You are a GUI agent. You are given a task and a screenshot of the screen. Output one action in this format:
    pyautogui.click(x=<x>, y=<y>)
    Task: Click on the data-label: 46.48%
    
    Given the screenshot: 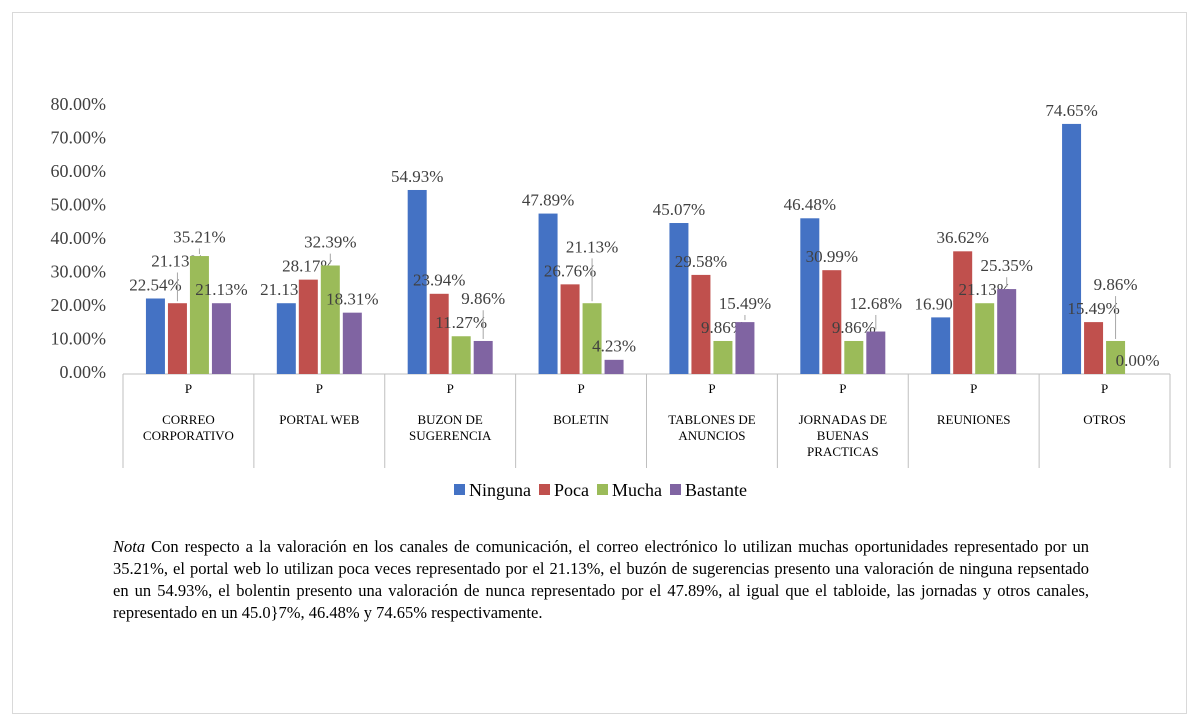 What is the action you would take?
    pyautogui.click(x=810, y=204)
    